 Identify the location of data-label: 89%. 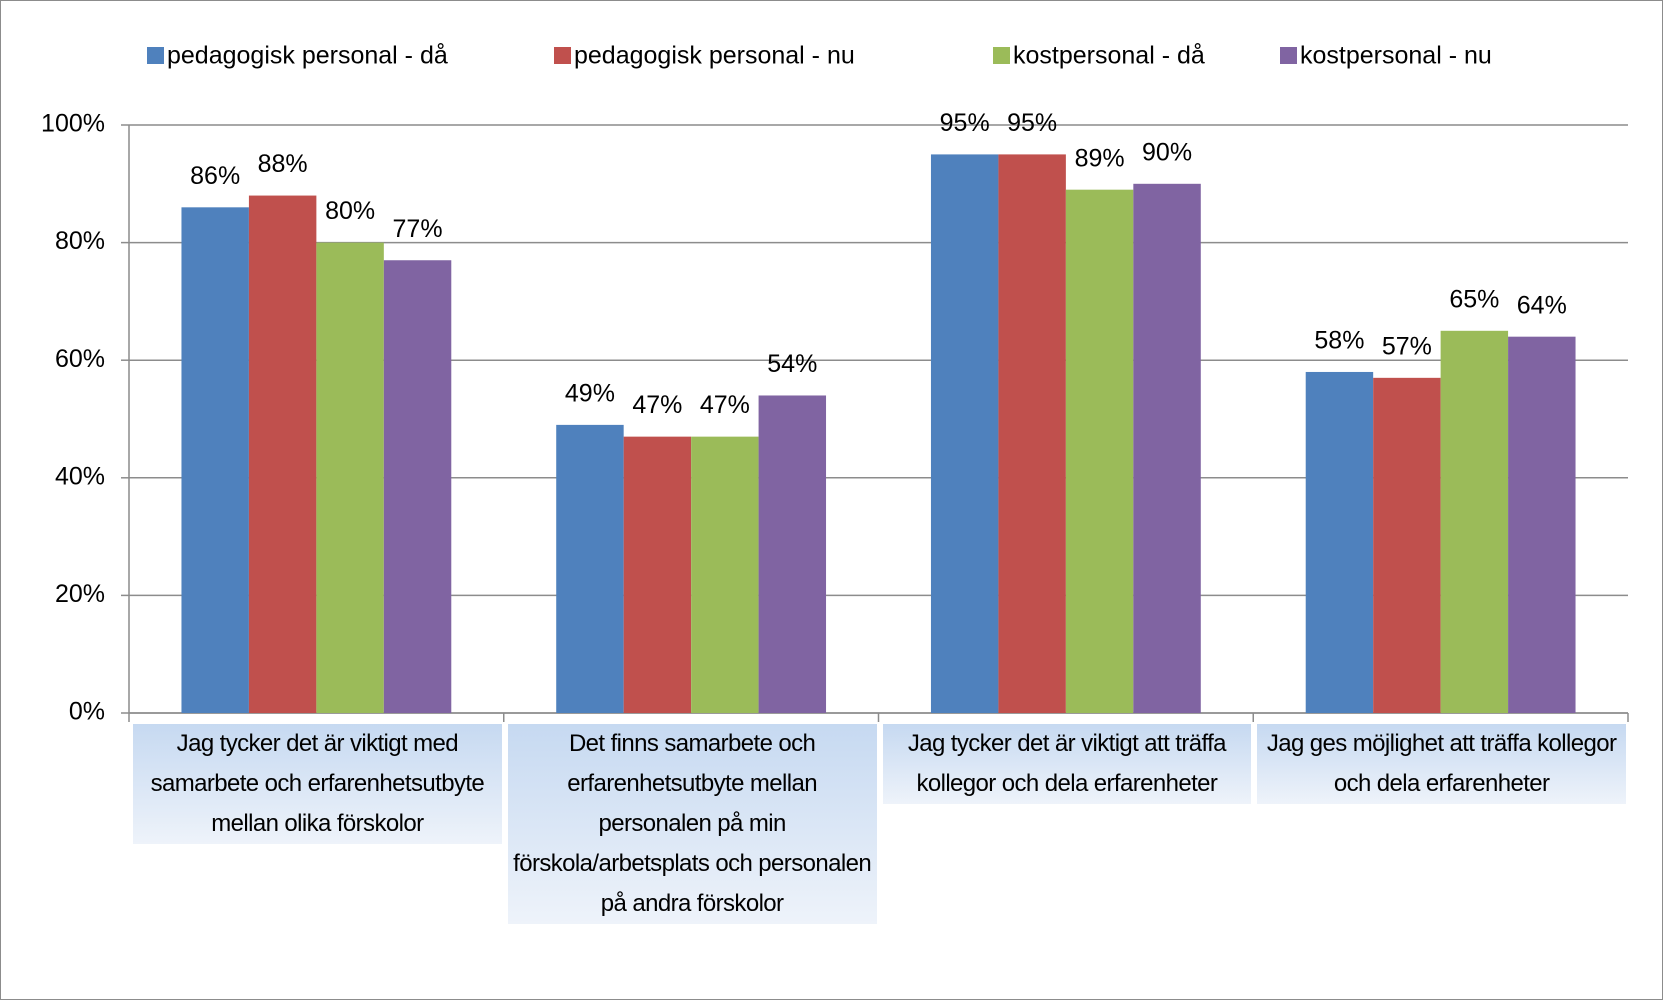
(1100, 158).